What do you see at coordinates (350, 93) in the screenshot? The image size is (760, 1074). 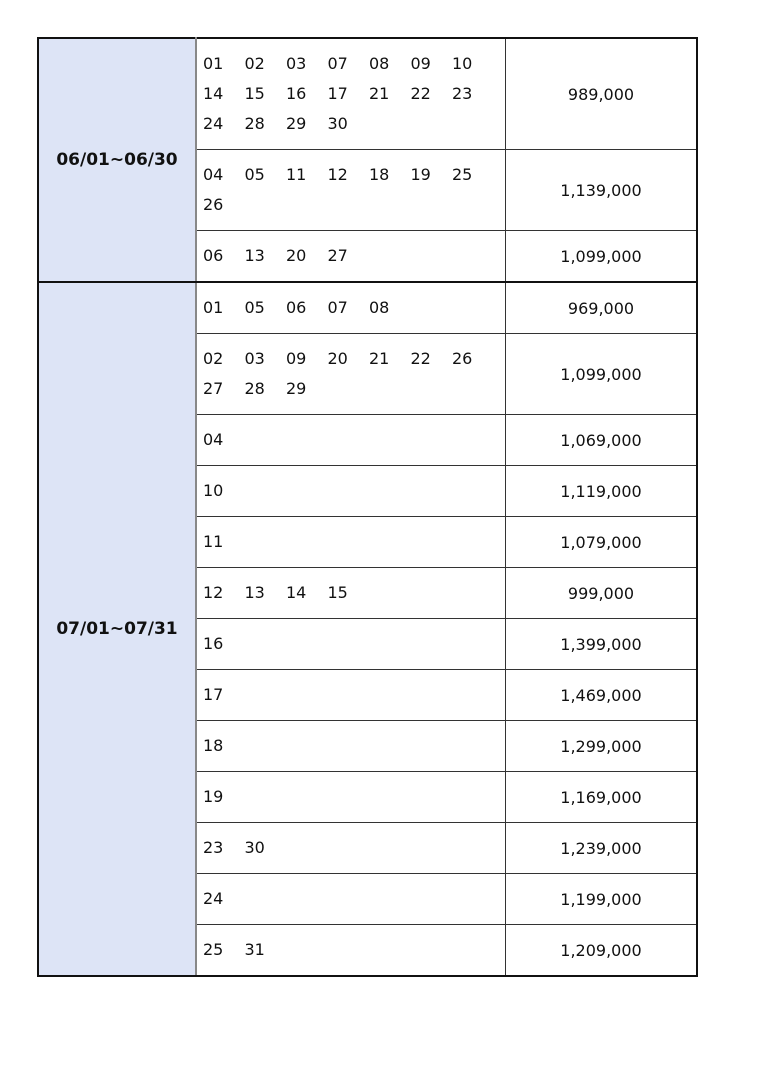 I see `days-cell: 01 02 03 07 08 09 10 14 15 16 17 21 22 23 24 28 29 30` at bounding box center [350, 93].